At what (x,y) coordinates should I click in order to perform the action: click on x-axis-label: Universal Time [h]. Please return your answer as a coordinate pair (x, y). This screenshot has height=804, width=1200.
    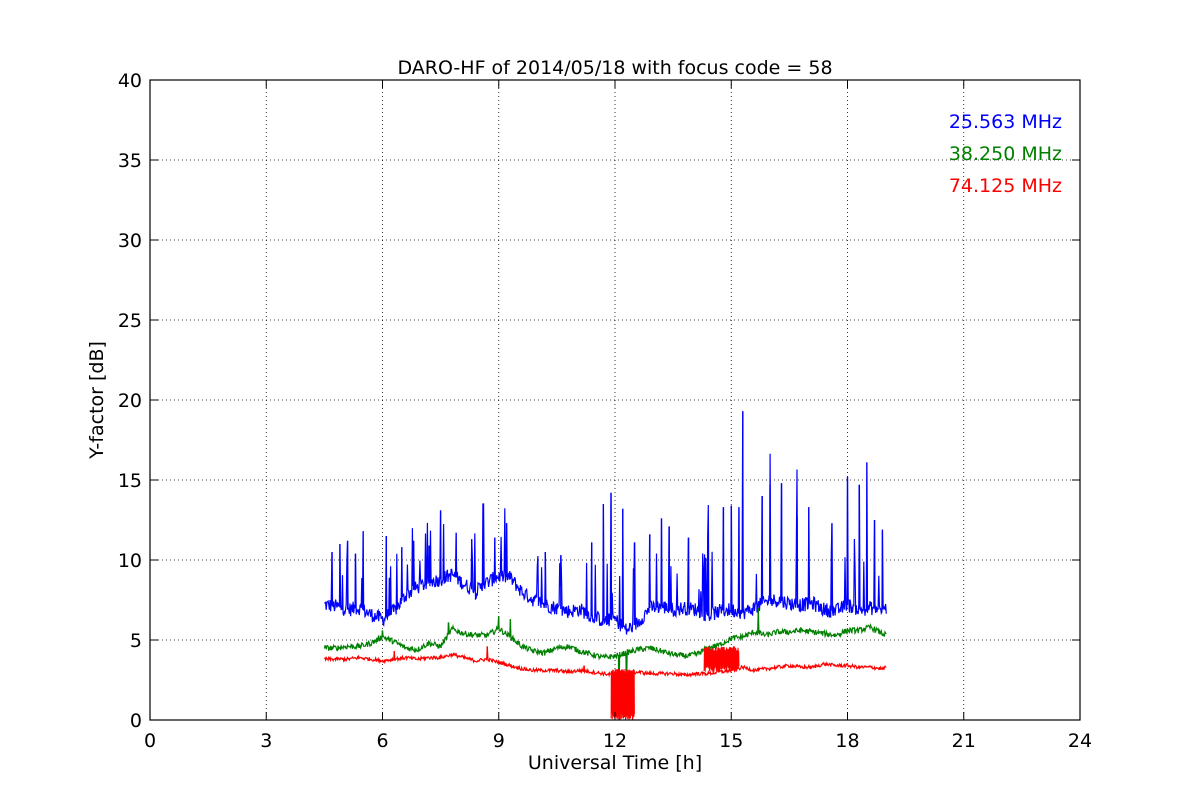
    Looking at the image, I should click on (615, 763).